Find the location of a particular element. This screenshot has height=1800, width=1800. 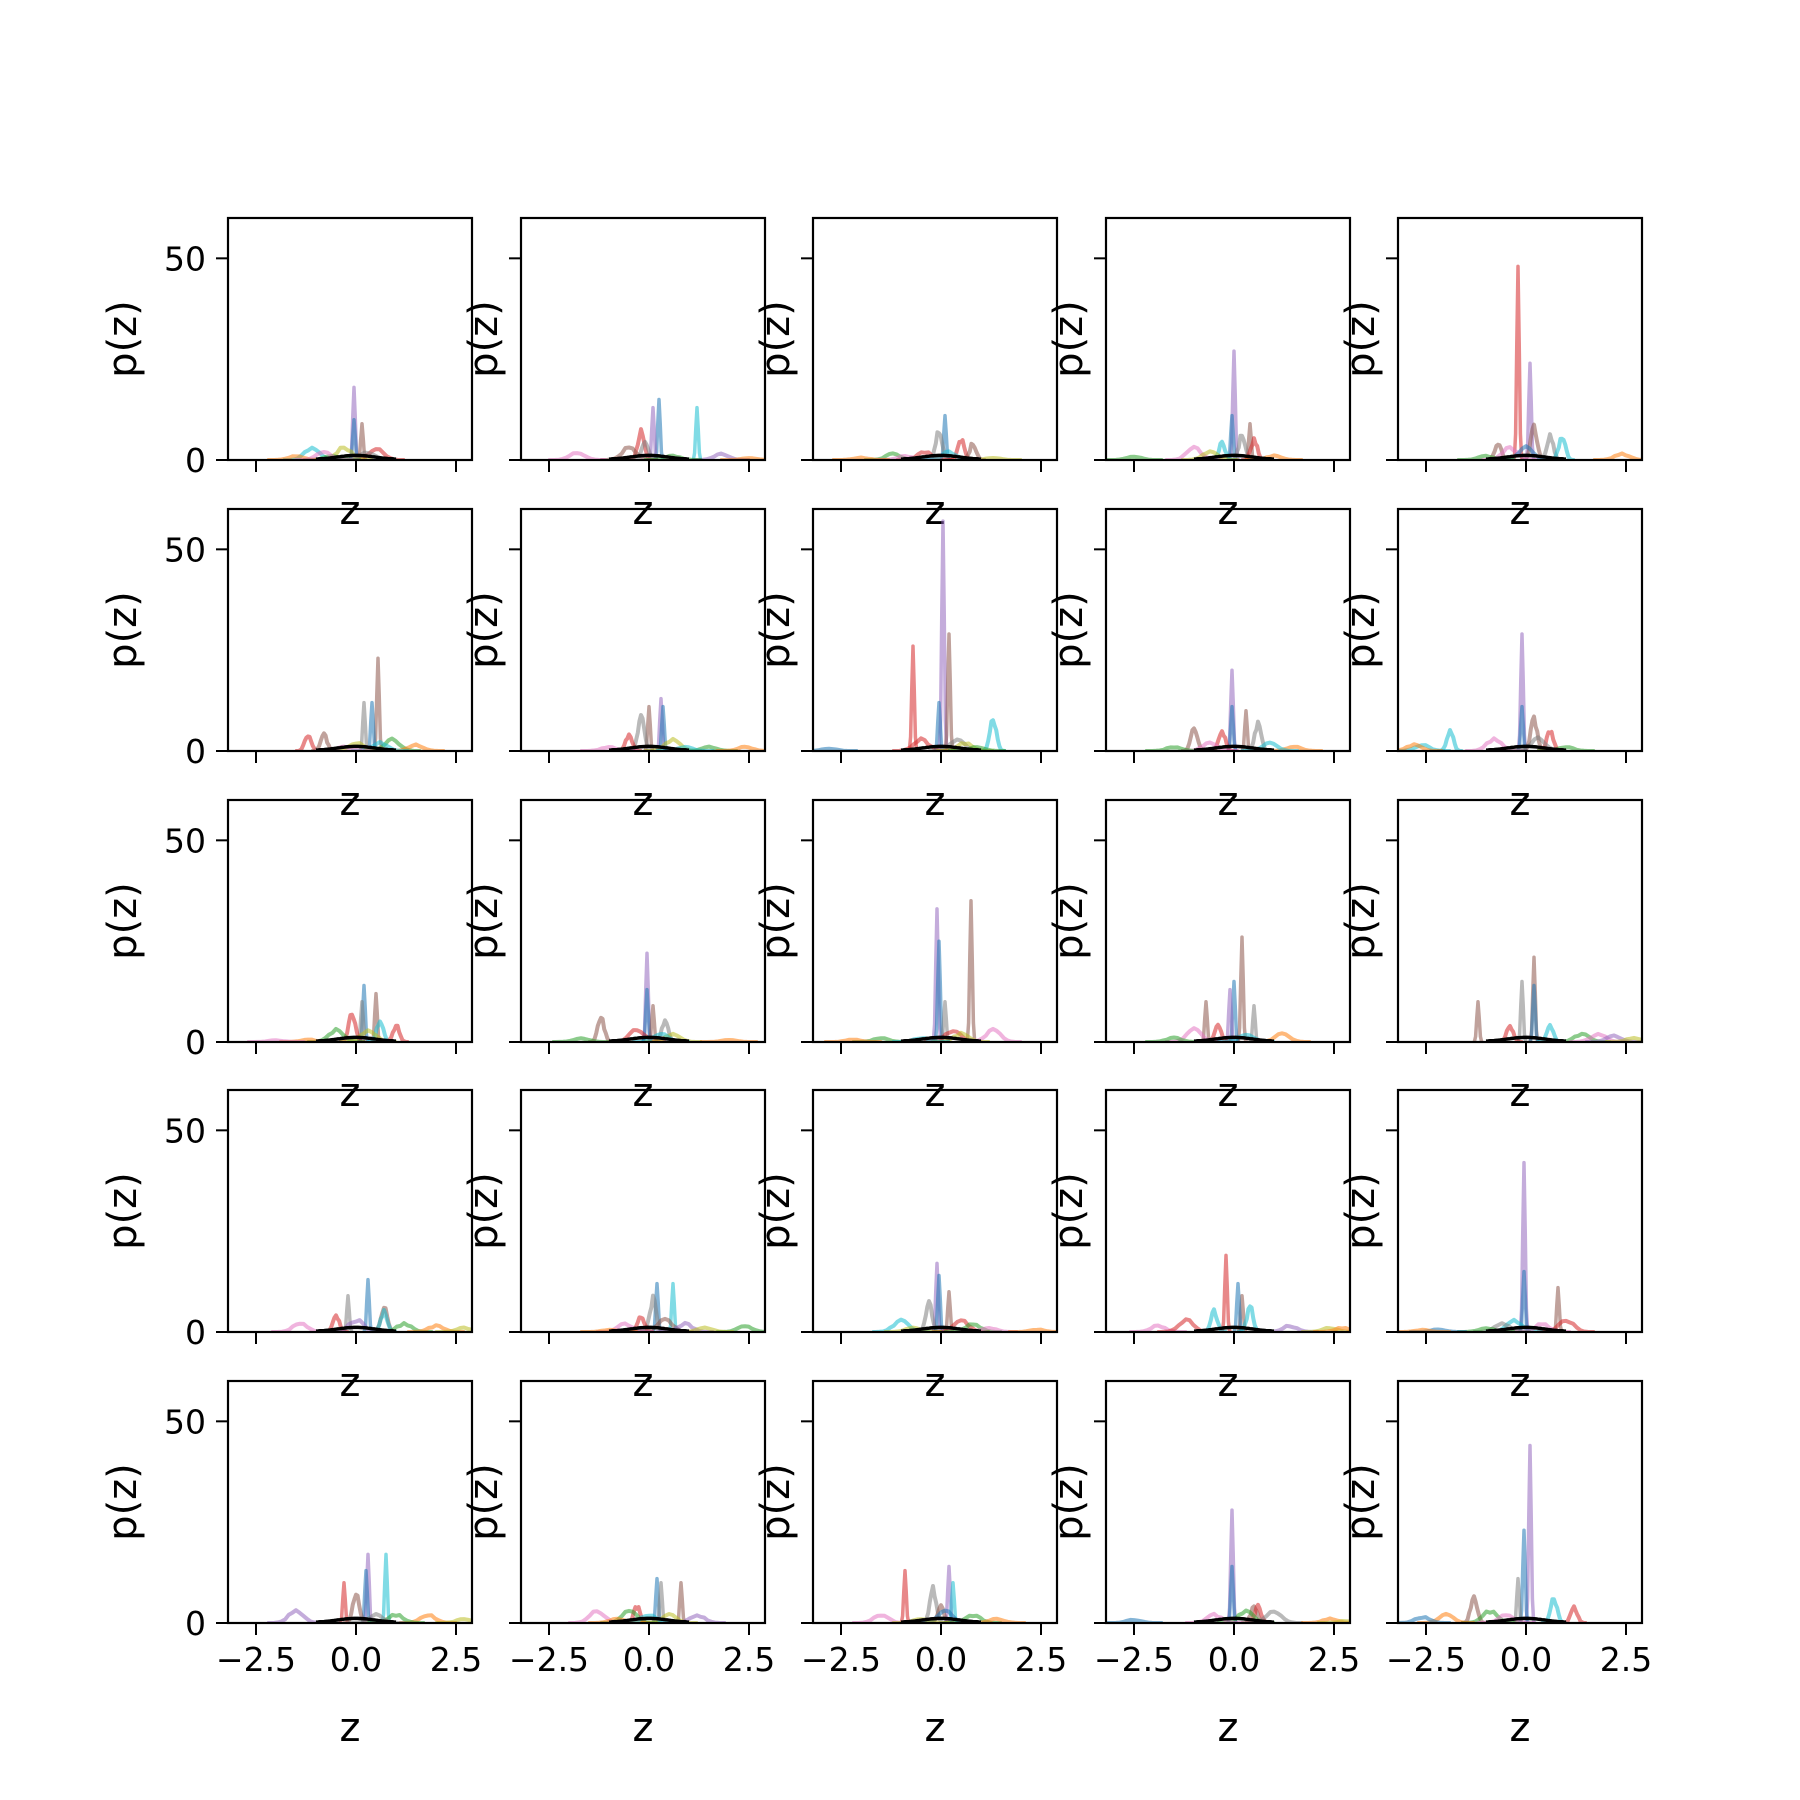

subplot-r1-c4: z p(z) is located at coordinates (1199, 375).